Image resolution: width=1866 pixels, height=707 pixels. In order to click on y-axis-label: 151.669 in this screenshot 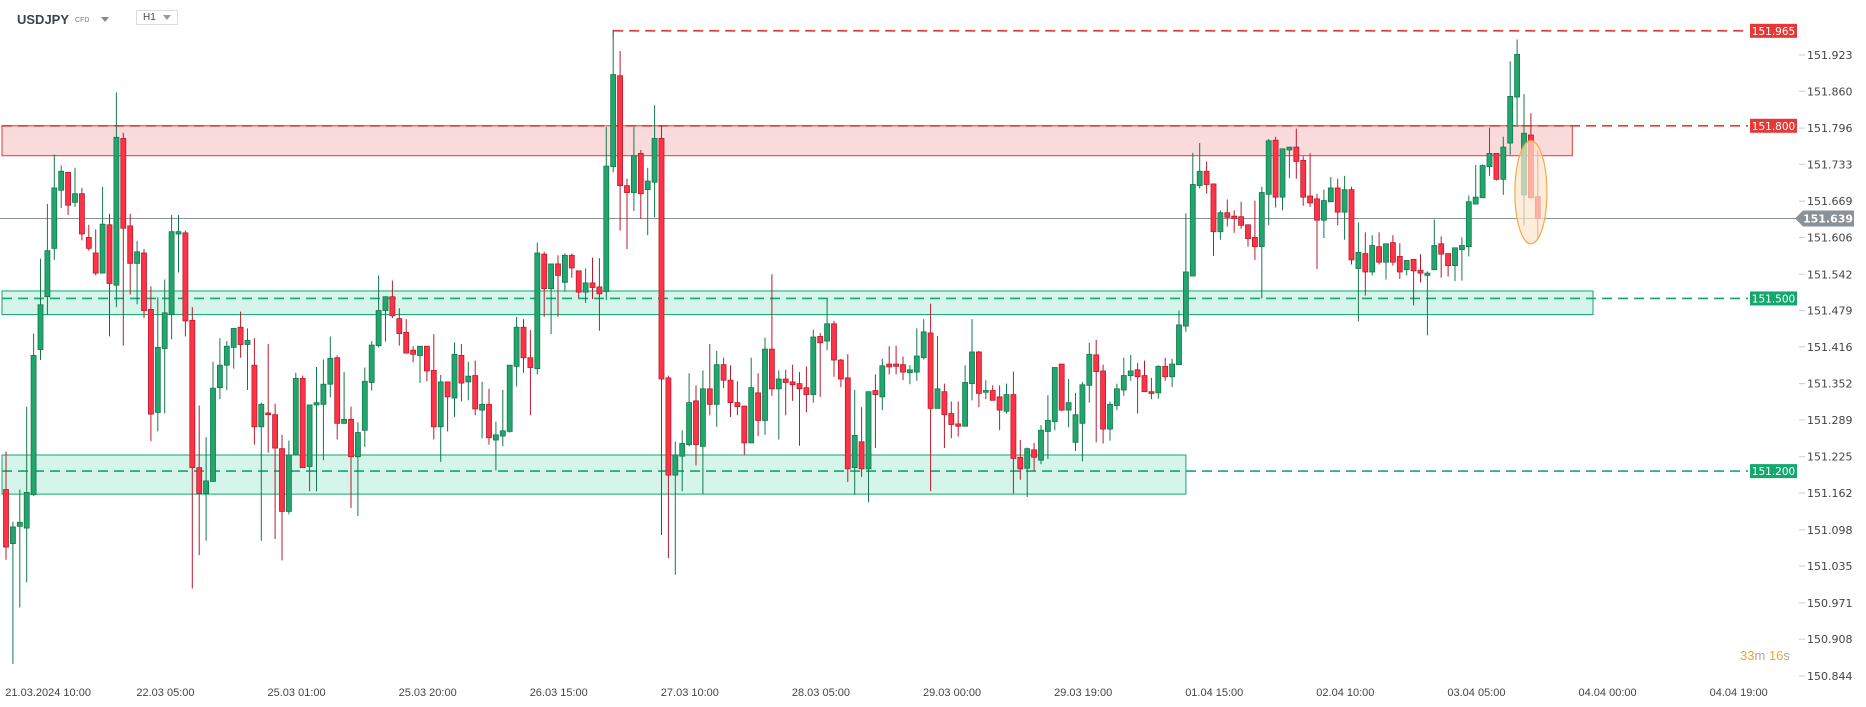, I will do `click(1830, 201)`.